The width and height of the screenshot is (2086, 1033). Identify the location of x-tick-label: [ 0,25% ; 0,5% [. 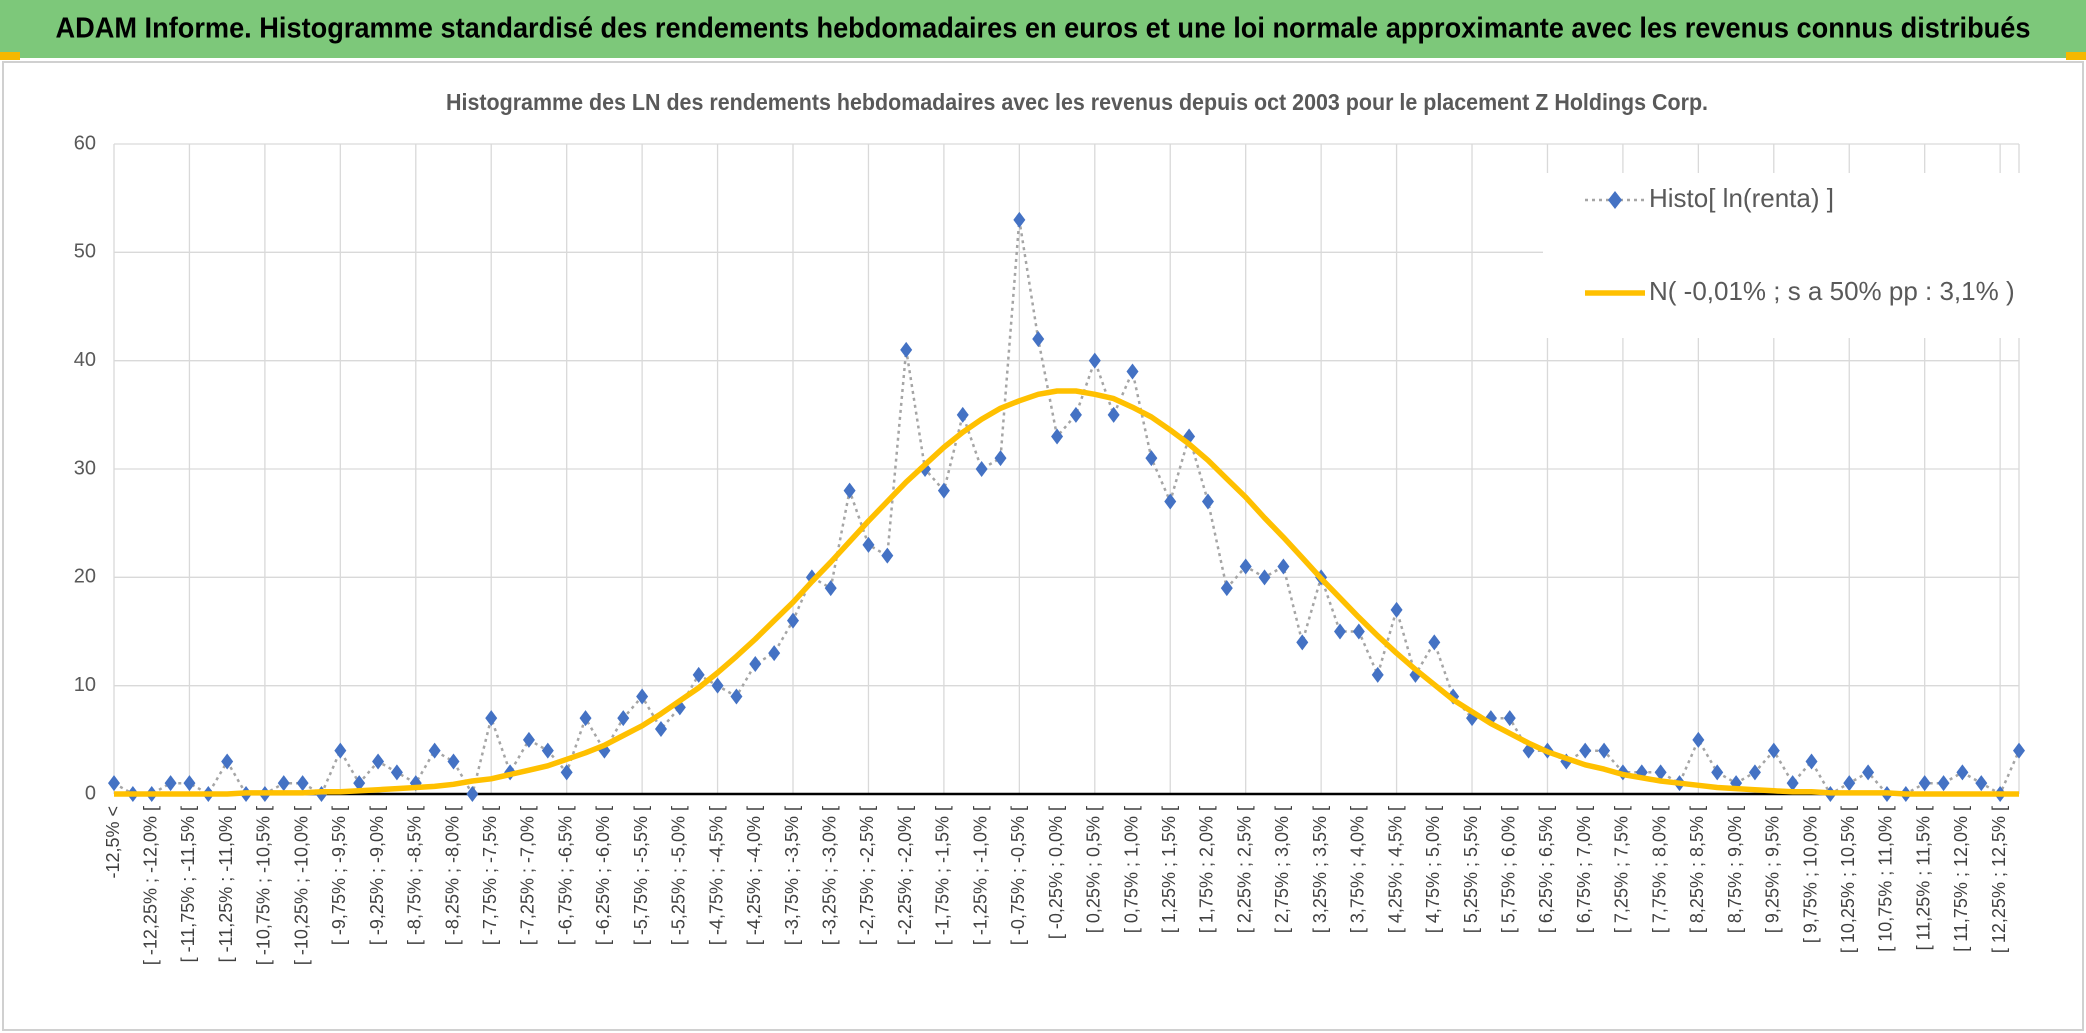
(1094, 869).